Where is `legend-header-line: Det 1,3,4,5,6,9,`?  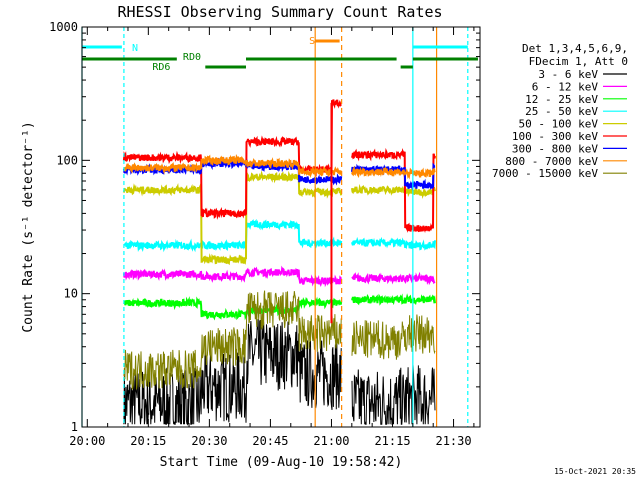 legend-header-line: Det 1,3,4,5,6,9, is located at coordinates (575, 48).